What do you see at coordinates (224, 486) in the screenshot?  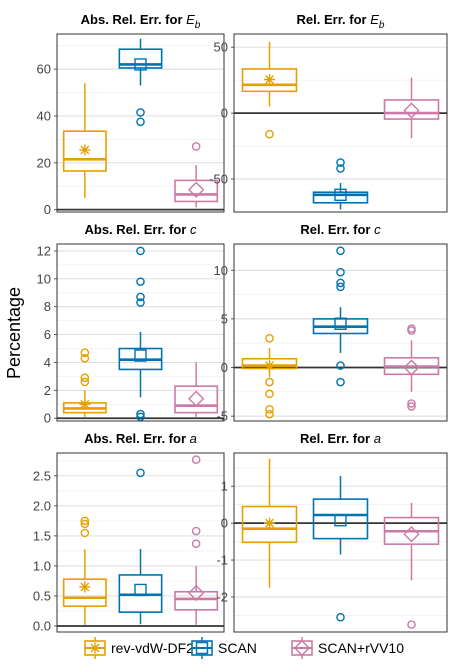 I see `y-tick-label: 1` at bounding box center [224, 486].